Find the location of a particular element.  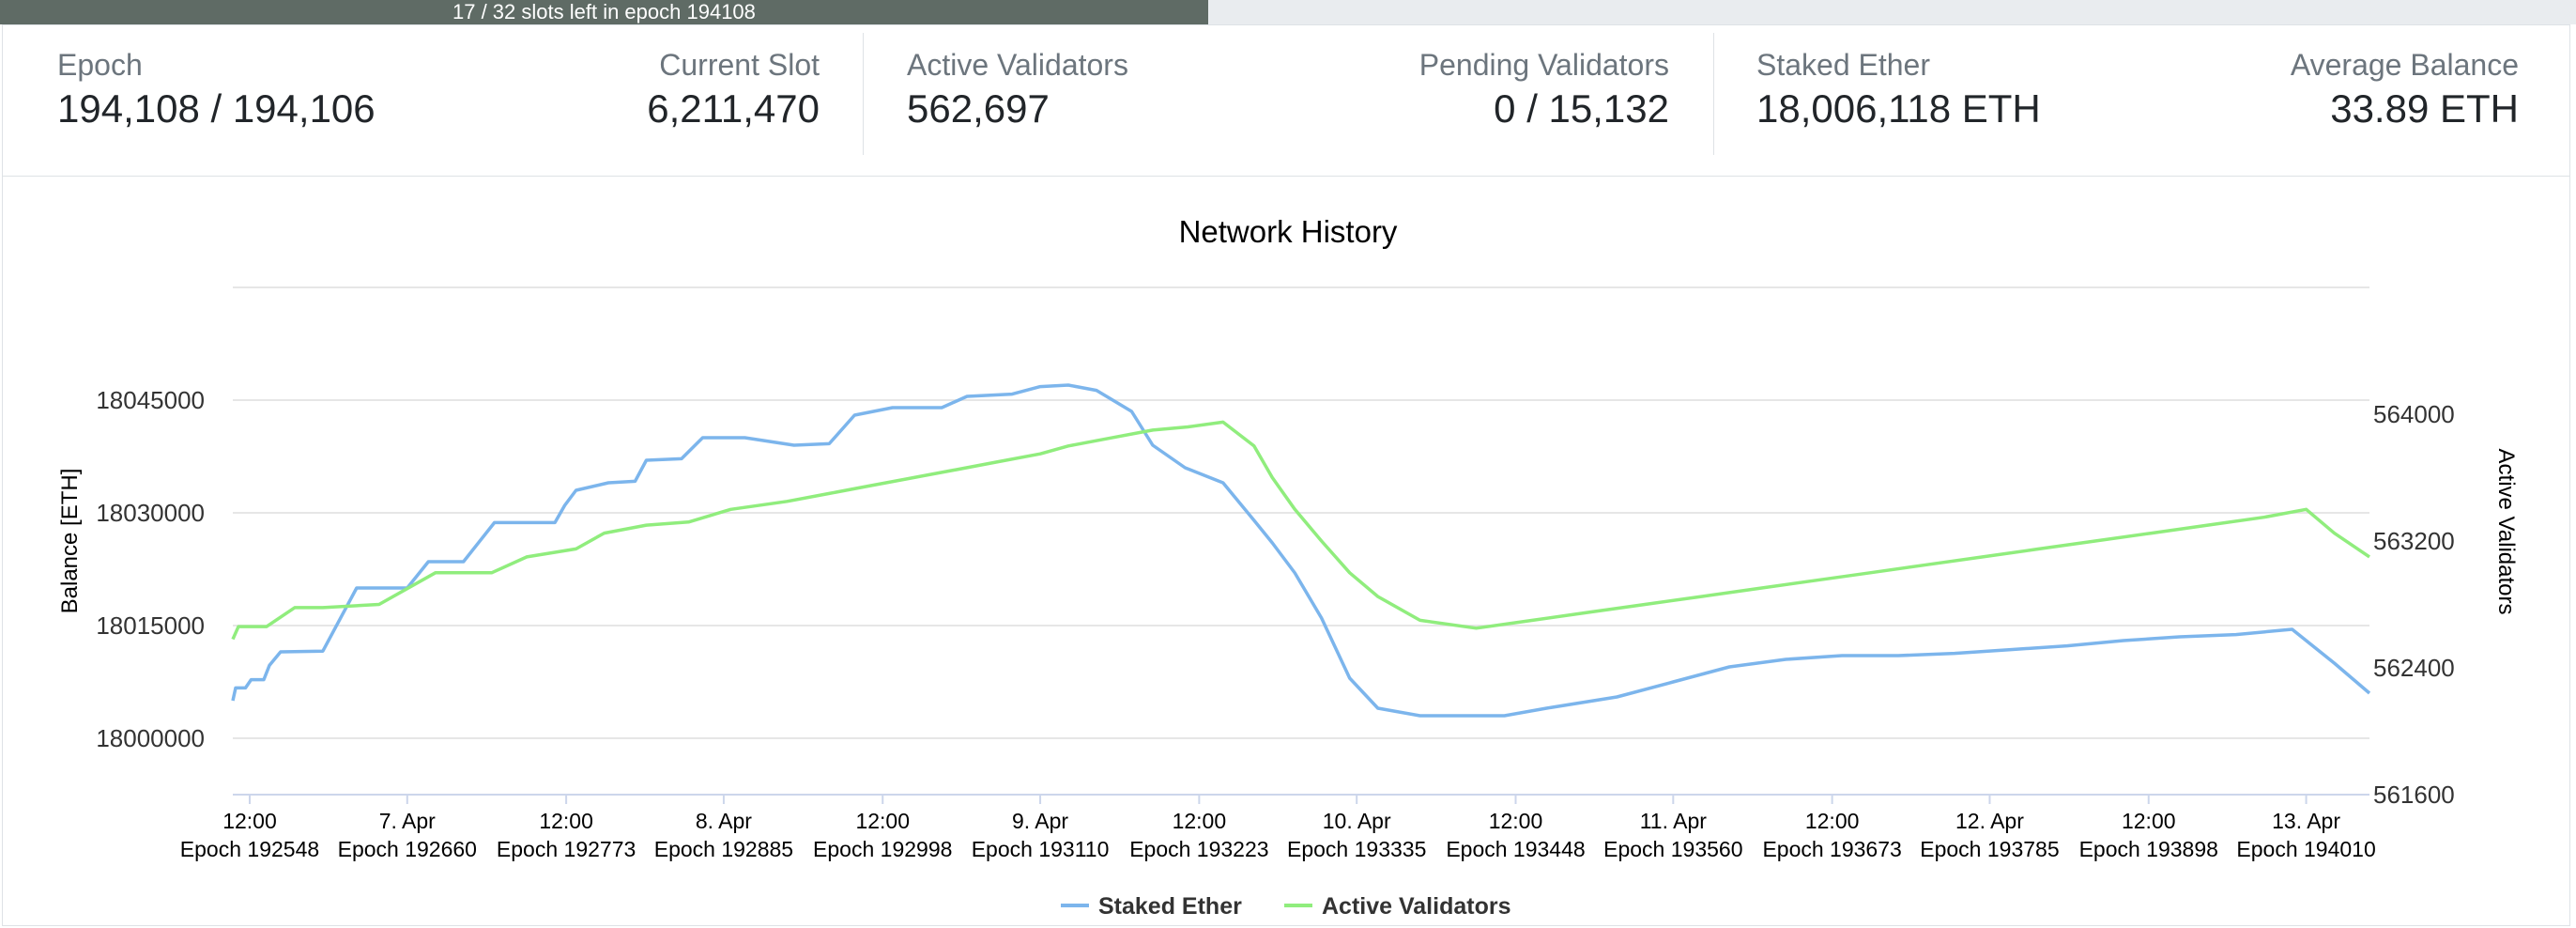

stat-pending-validators: Pending Validators 0 / 15,132 is located at coordinates (1544, 89).